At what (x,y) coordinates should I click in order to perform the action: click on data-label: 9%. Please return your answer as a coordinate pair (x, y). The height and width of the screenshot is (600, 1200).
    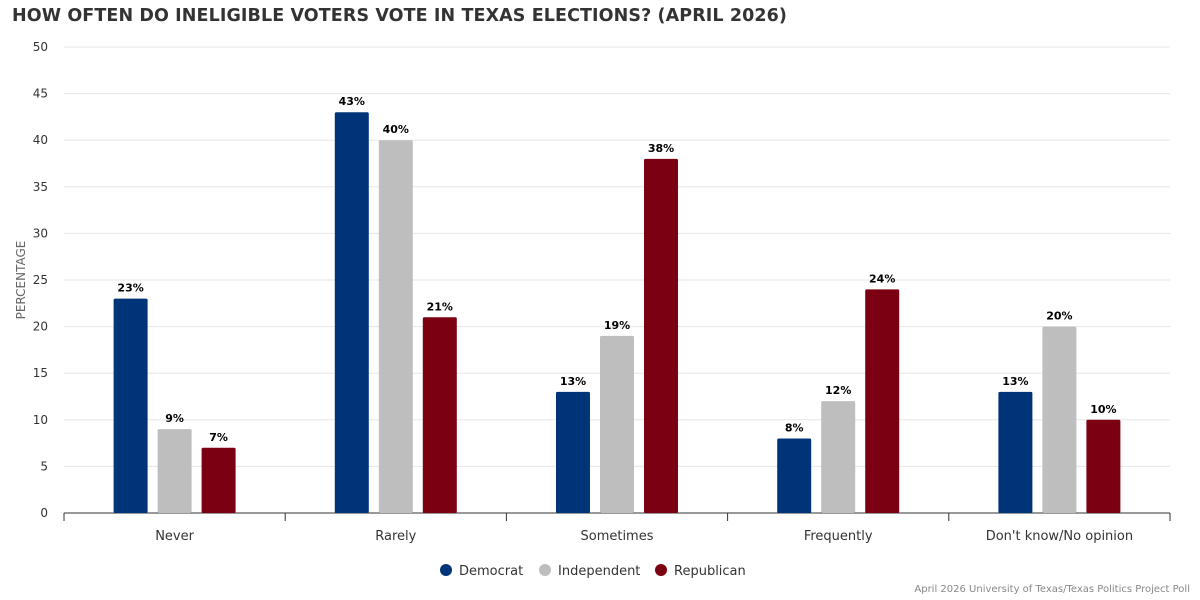
    Looking at the image, I should click on (174, 418).